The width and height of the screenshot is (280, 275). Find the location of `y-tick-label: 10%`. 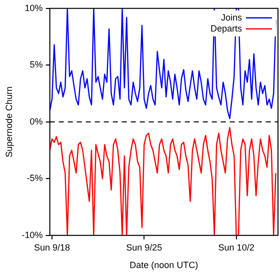

y-tick-label: 10% is located at coordinates (33, 7).